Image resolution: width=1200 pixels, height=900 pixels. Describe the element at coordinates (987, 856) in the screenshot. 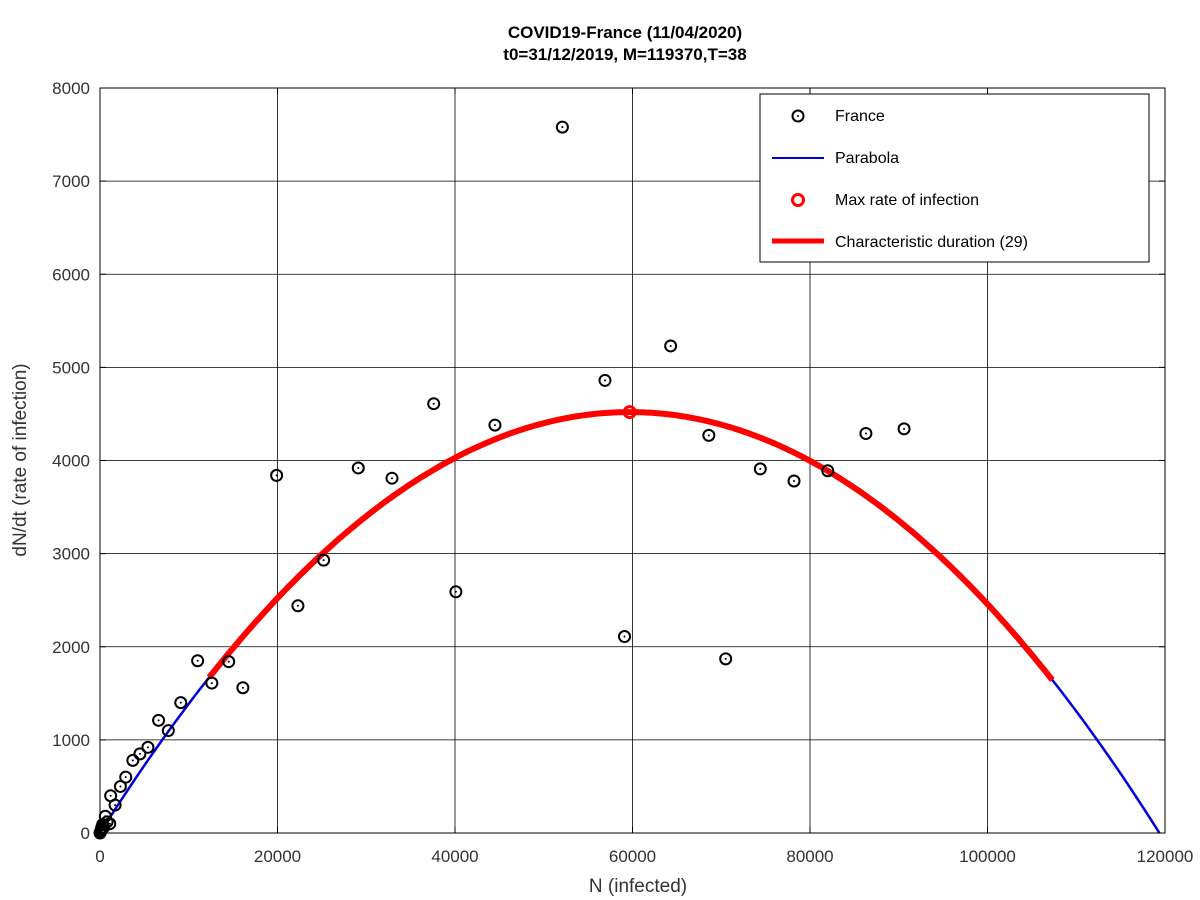

I see `x-tick-label: 100000` at that location.